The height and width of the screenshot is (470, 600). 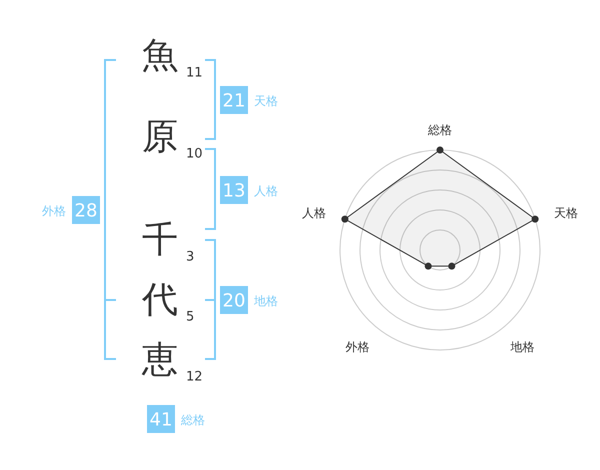 What do you see at coordinates (194, 154) in the screenshot?
I see `data-label: 10` at bounding box center [194, 154].